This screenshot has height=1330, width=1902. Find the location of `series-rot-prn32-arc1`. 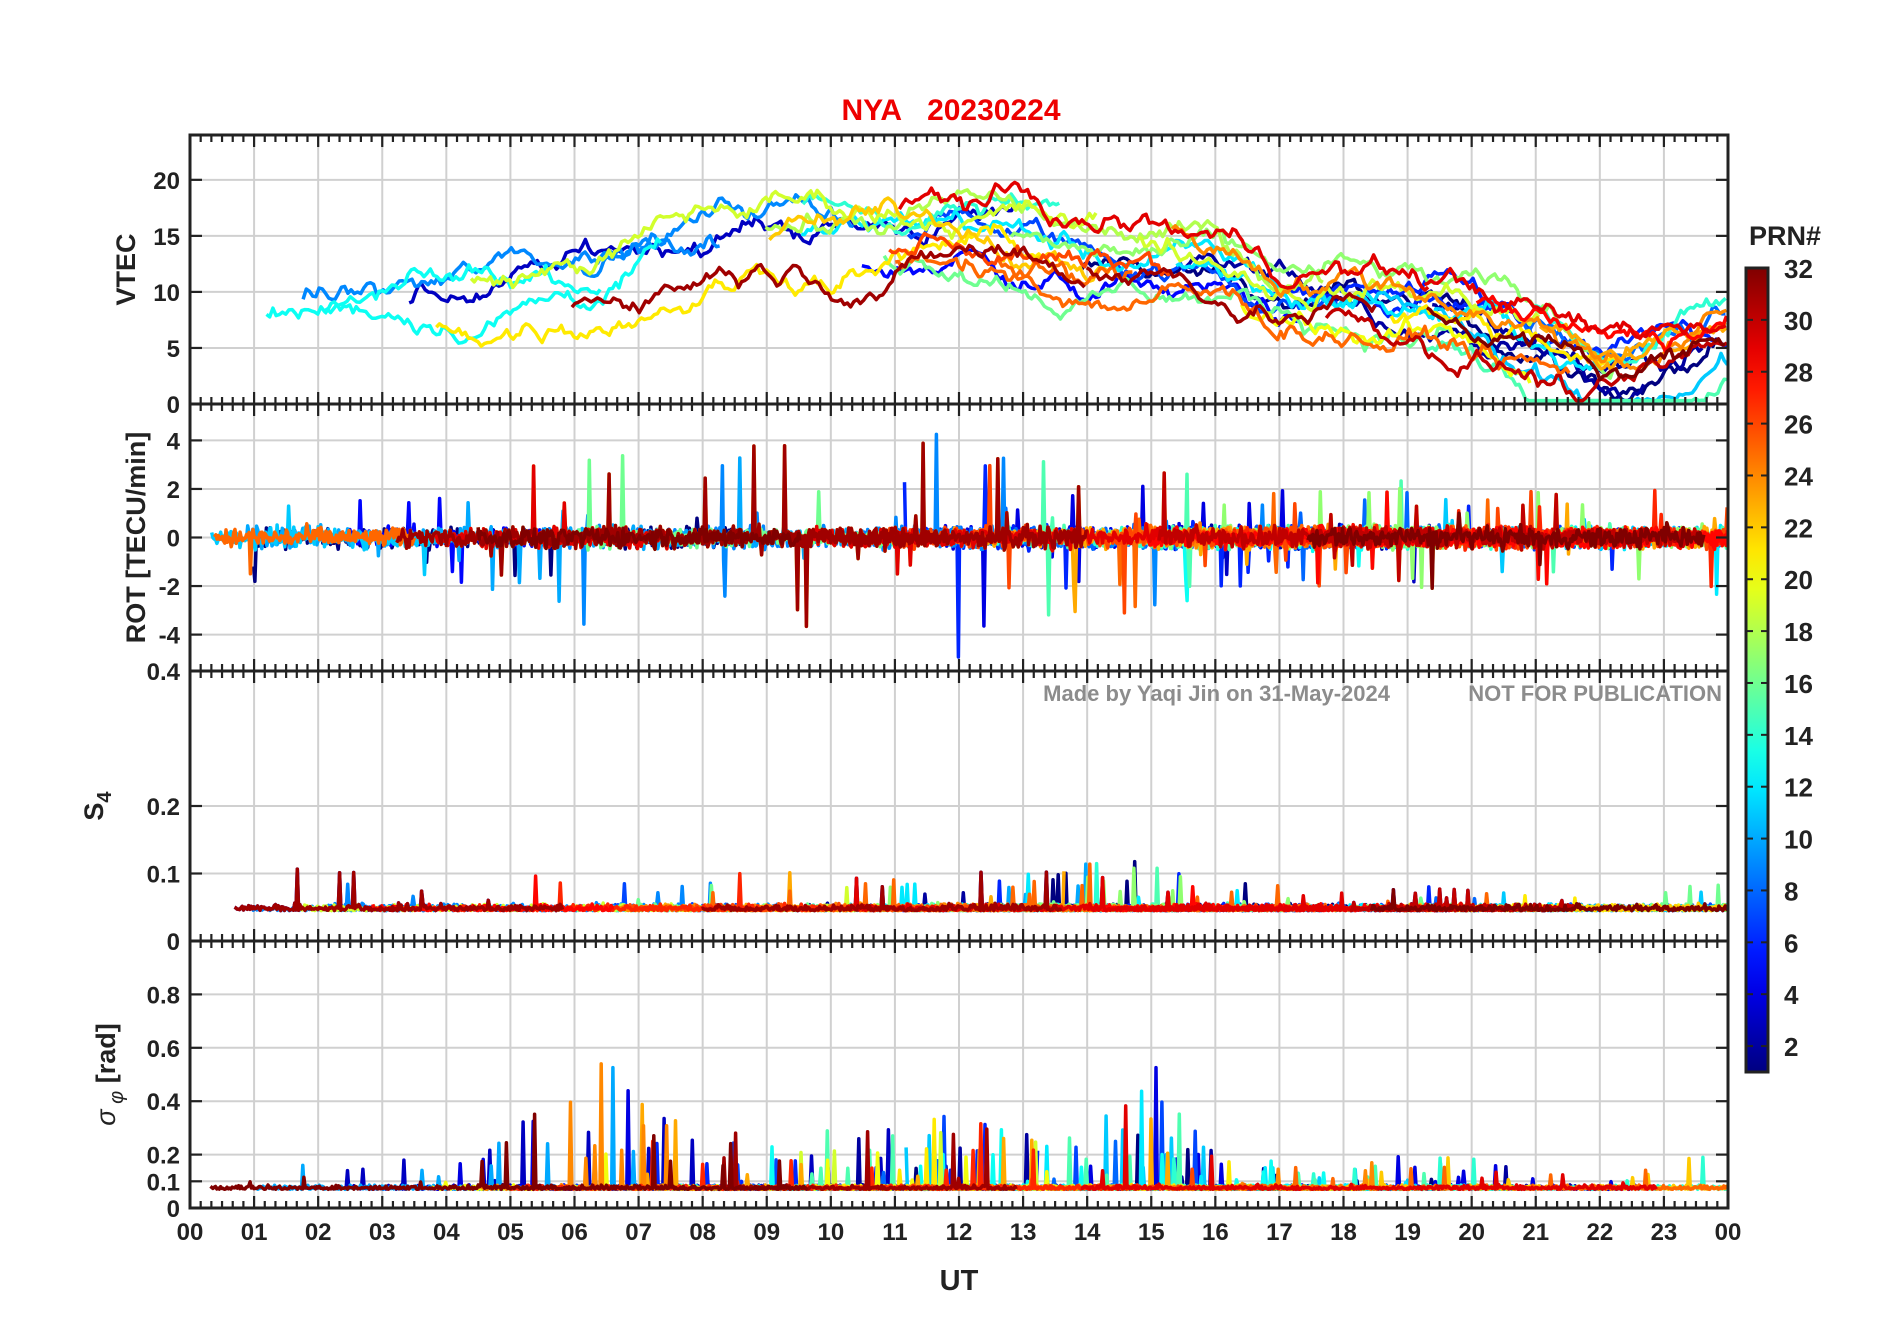

series-rot-prn32-arc1 is located at coordinates (639, 538).